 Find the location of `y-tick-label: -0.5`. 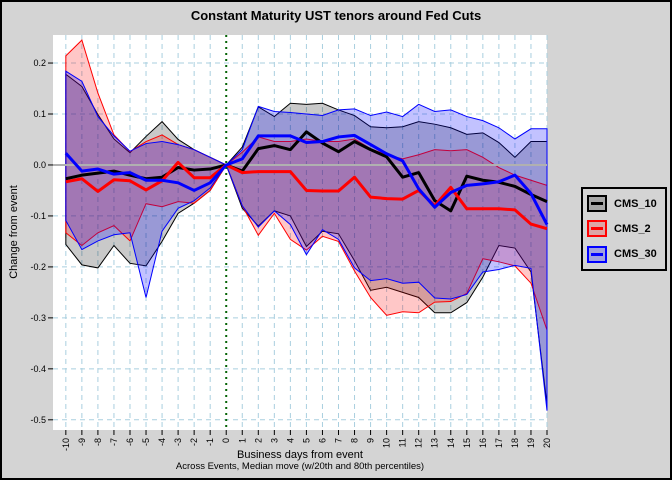

y-tick-label: -0.5 is located at coordinates (38, 420).